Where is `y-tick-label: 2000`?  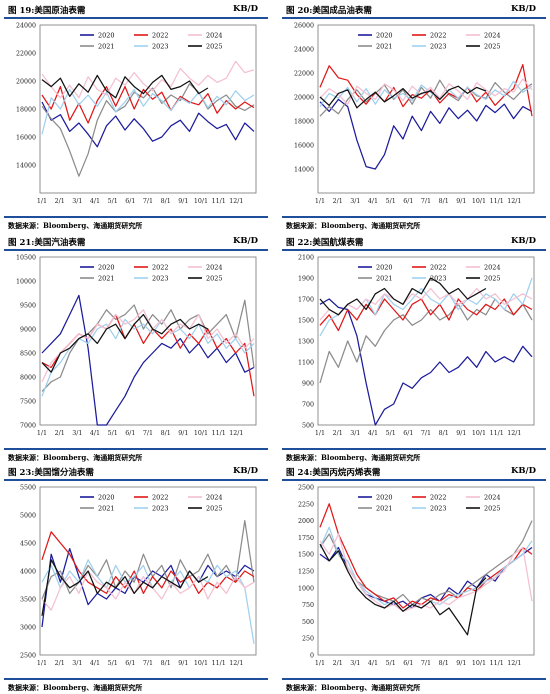
y-tick-label: 2000 is located at coordinates (306, 521).